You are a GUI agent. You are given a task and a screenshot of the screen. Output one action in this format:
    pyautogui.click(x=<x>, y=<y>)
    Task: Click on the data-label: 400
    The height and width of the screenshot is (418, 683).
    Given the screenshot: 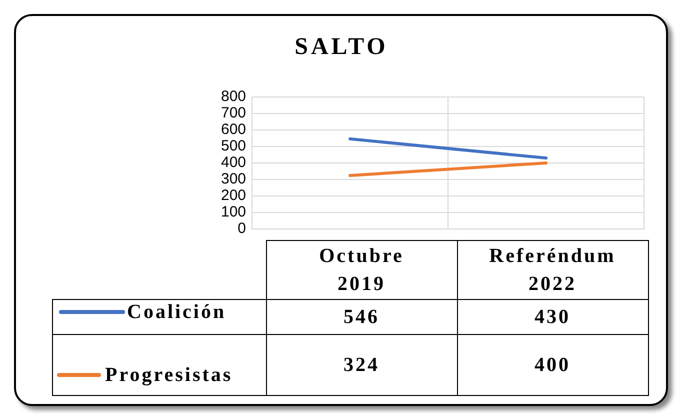 What is the action you would take?
    pyautogui.click(x=552, y=365)
    